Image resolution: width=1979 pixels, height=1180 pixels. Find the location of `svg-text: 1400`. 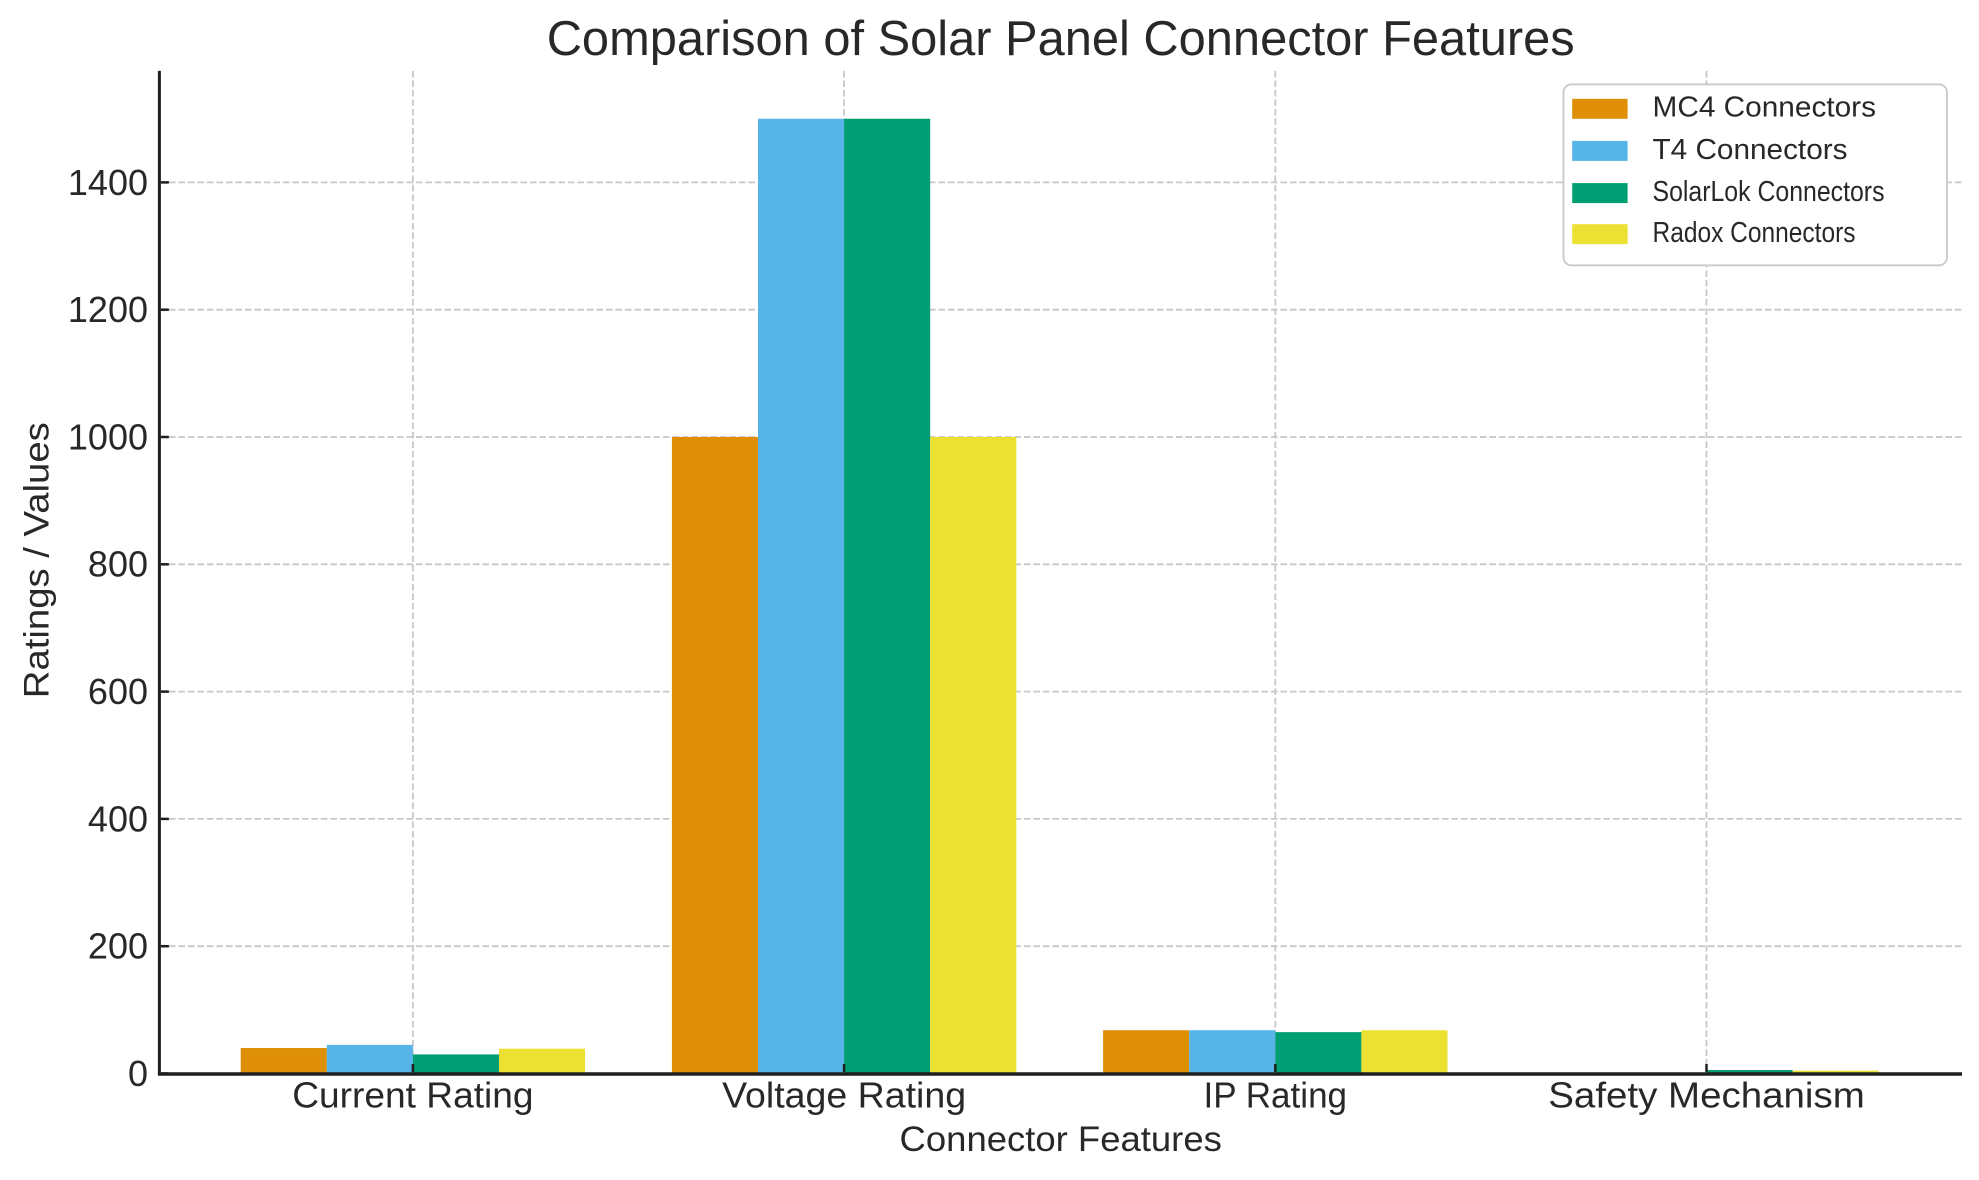

svg-text: 1400 is located at coordinates (108, 182).